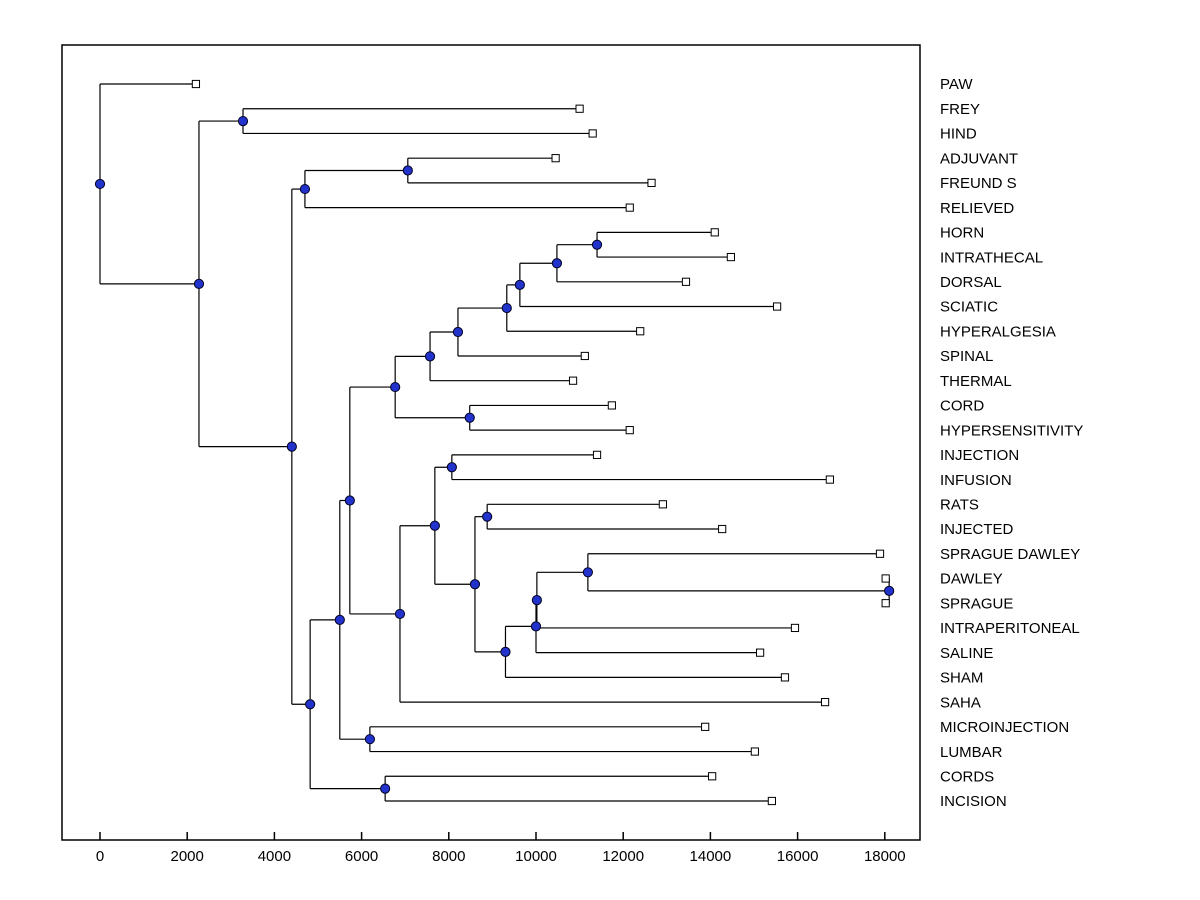  What do you see at coordinates (979, 455) in the screenshot?
I see `leaf-label: INJECTION` at bounding box center [979, 455].